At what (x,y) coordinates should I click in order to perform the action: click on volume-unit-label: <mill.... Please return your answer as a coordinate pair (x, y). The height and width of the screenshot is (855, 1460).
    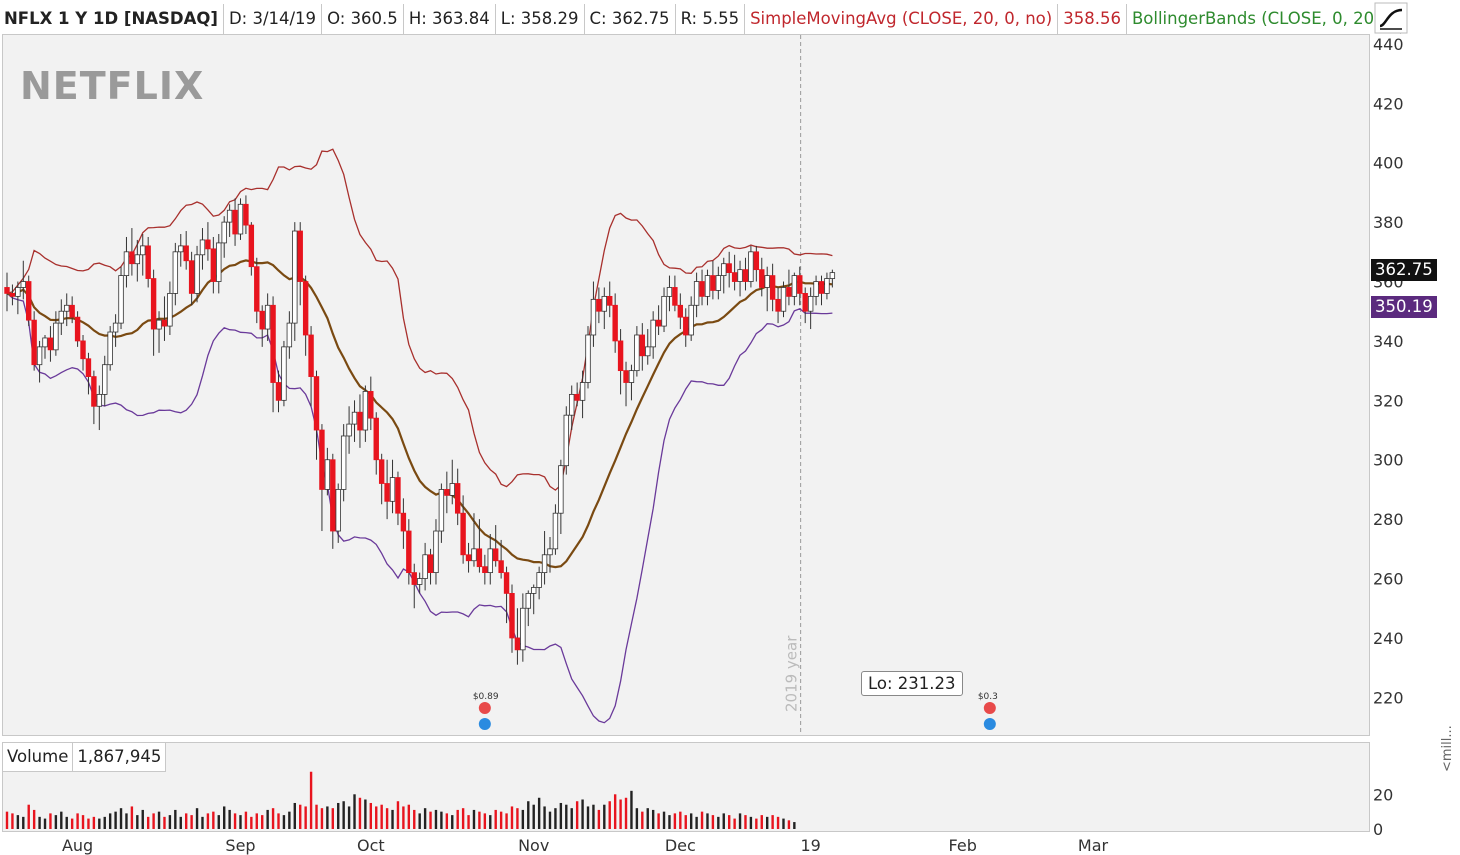
    Looking at the image, I should click on (1447, 748).